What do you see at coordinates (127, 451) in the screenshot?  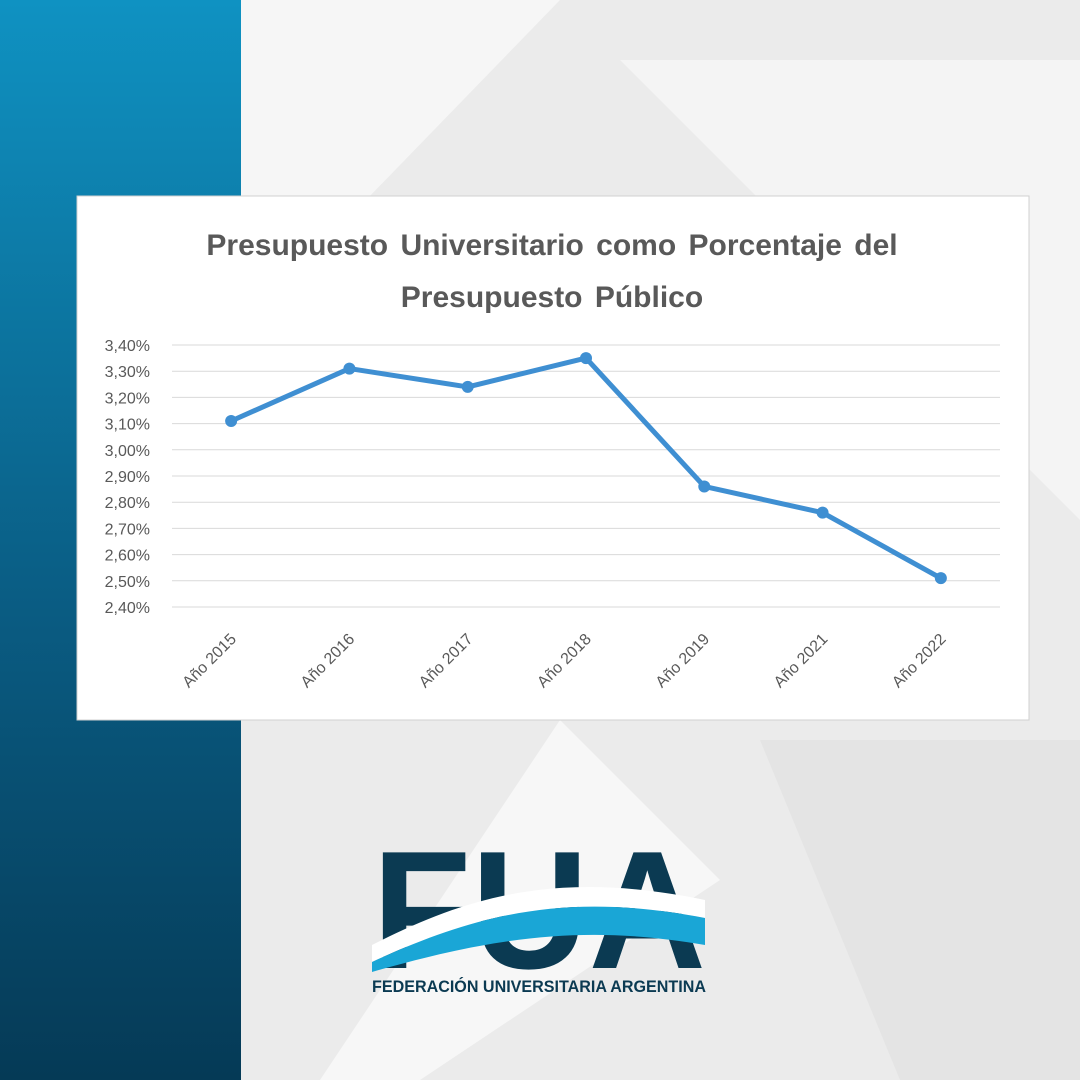 I see `y-tick-label: 3,00%` at bounding box center [127, 451].